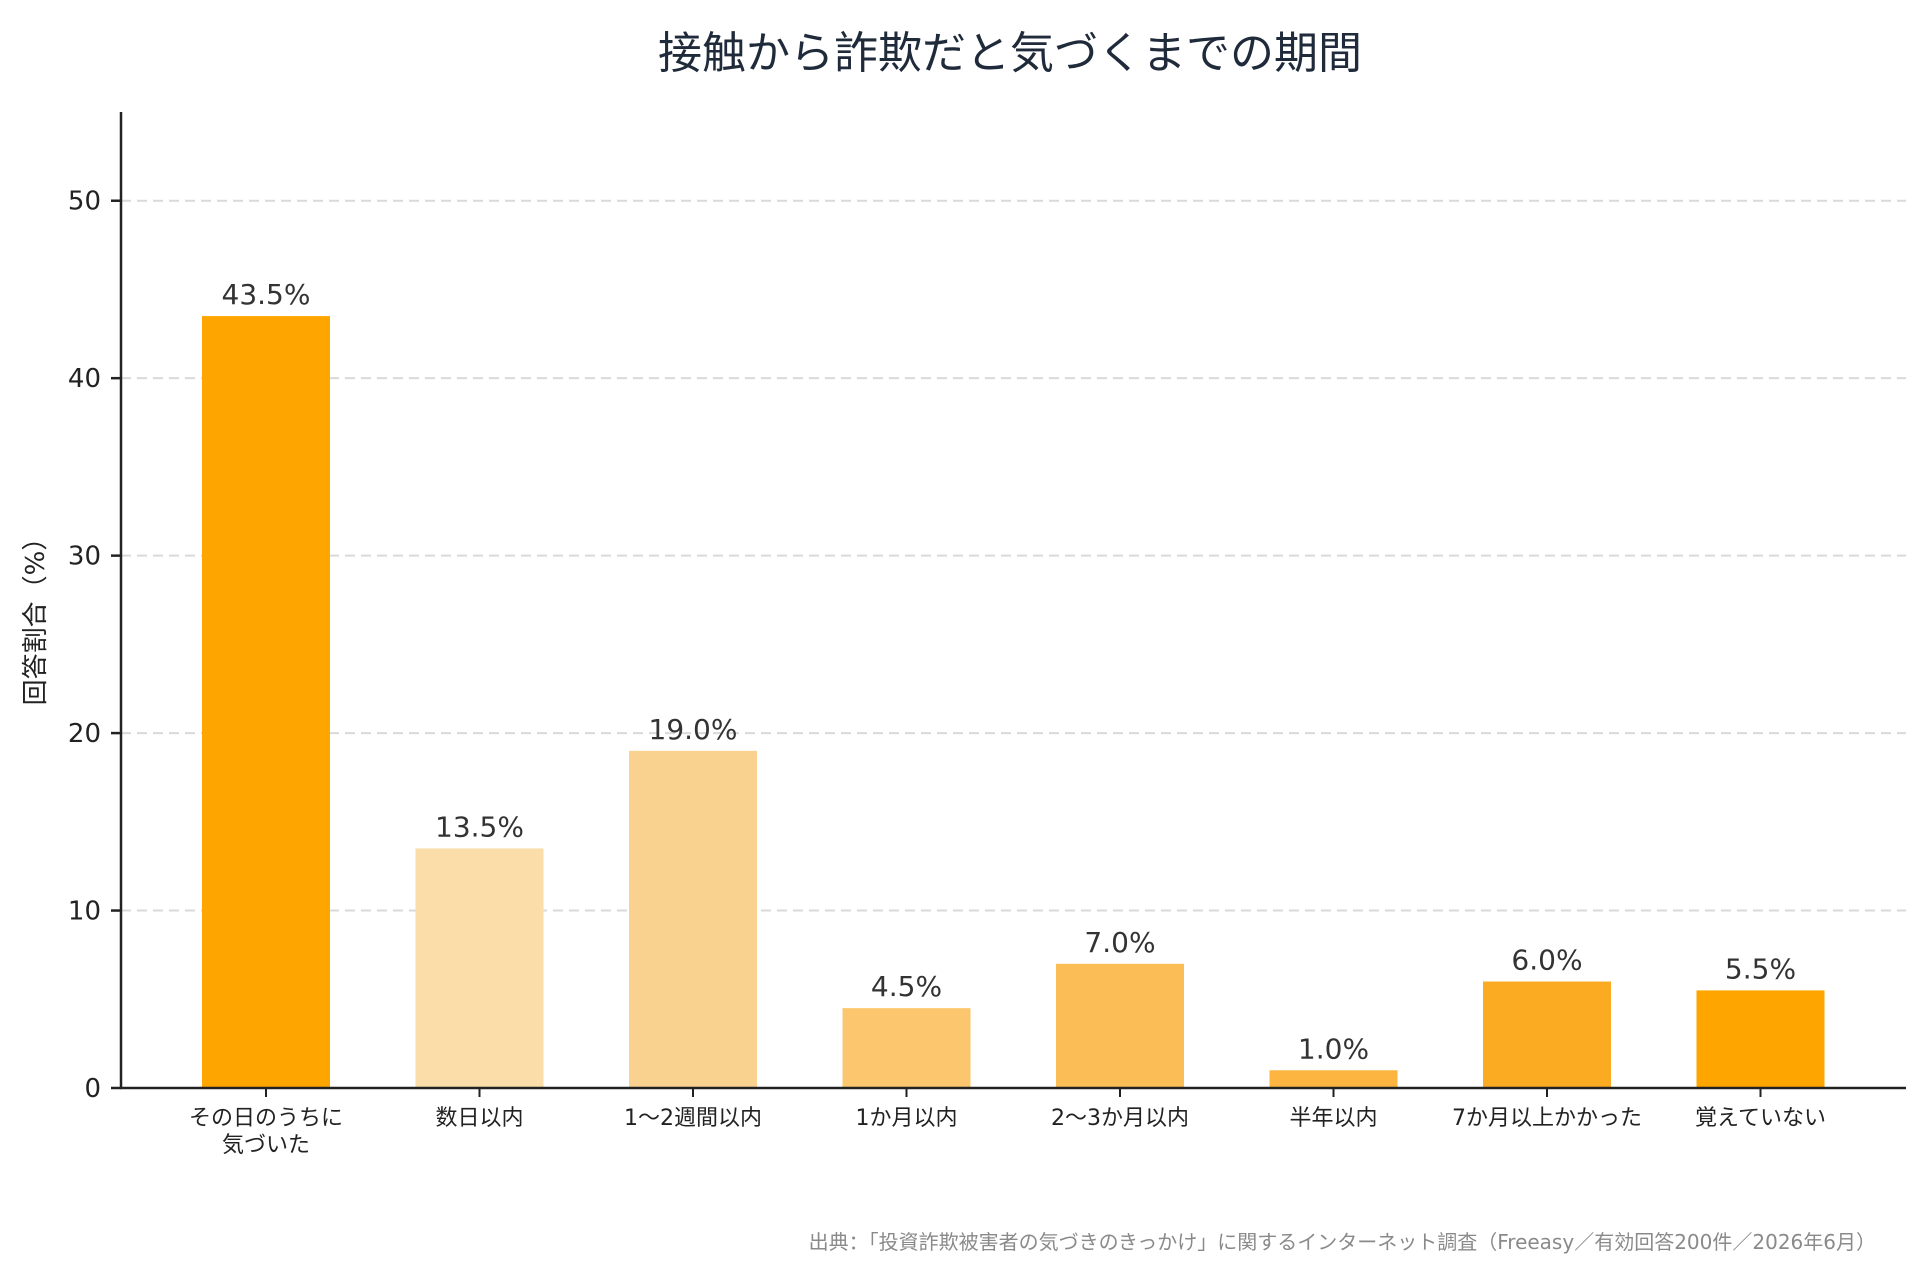 The height and width of the screenshot is (1280, 1920). I want to click on x-tick-label: 2〜3か月以内, so click(1120, 1118).